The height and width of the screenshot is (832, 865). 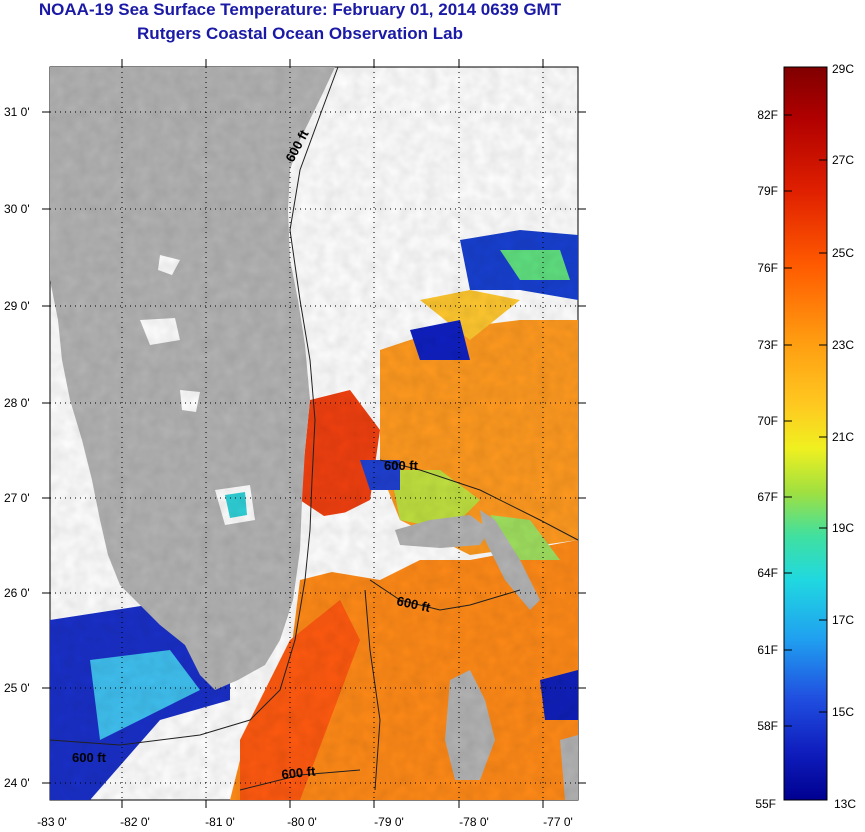 I want to click on lat-label-29: 29 0', so click(x=17, y=306).